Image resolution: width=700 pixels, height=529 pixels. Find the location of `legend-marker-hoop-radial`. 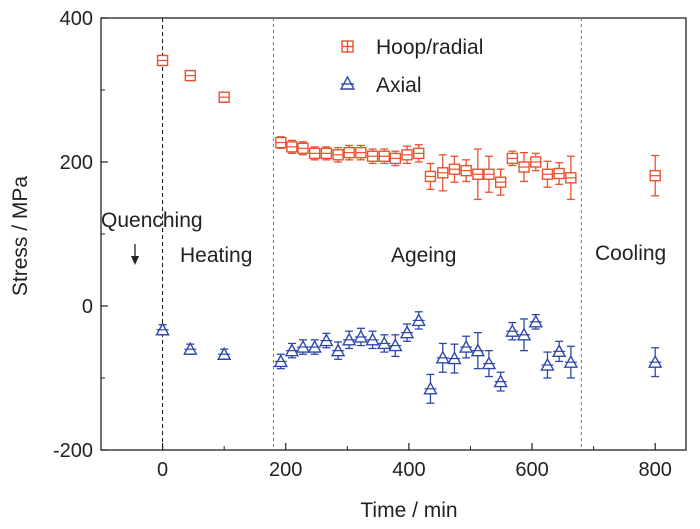

legend-marker-hoop-radial is located at coordinates (347, 46).